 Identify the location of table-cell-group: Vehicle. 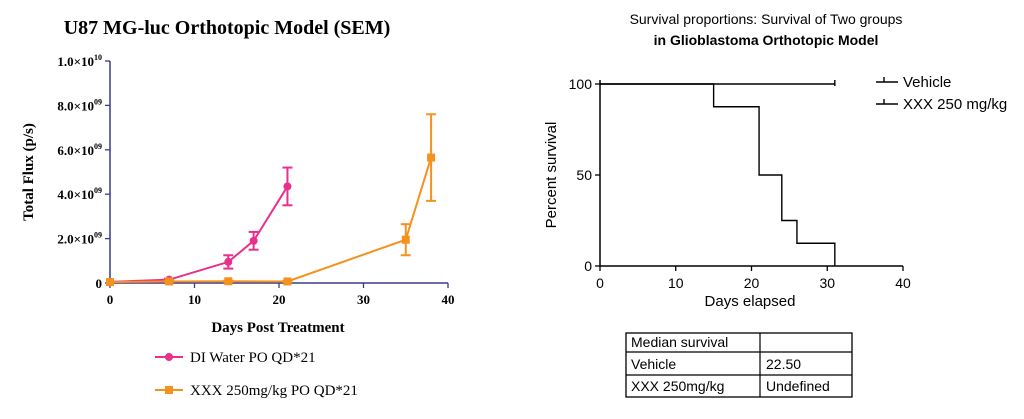
(653, 364).